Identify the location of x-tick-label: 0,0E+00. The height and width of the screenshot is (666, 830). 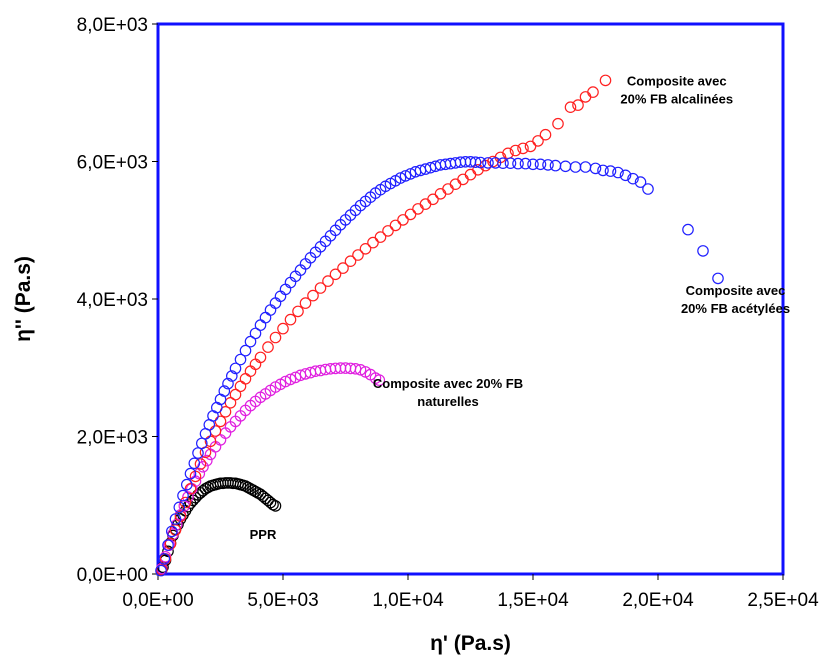
(157, 600).